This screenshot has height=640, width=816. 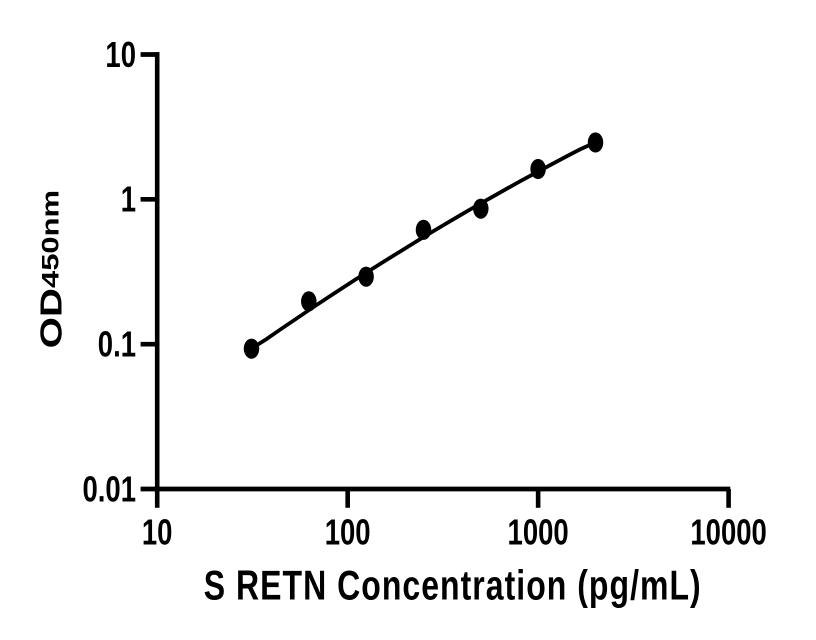 What do you see at coordinates (452, 584) in the screenshot?
I see `svg-text: S RETN Concentration (pg/mL)` at bounding box center [452, 584].